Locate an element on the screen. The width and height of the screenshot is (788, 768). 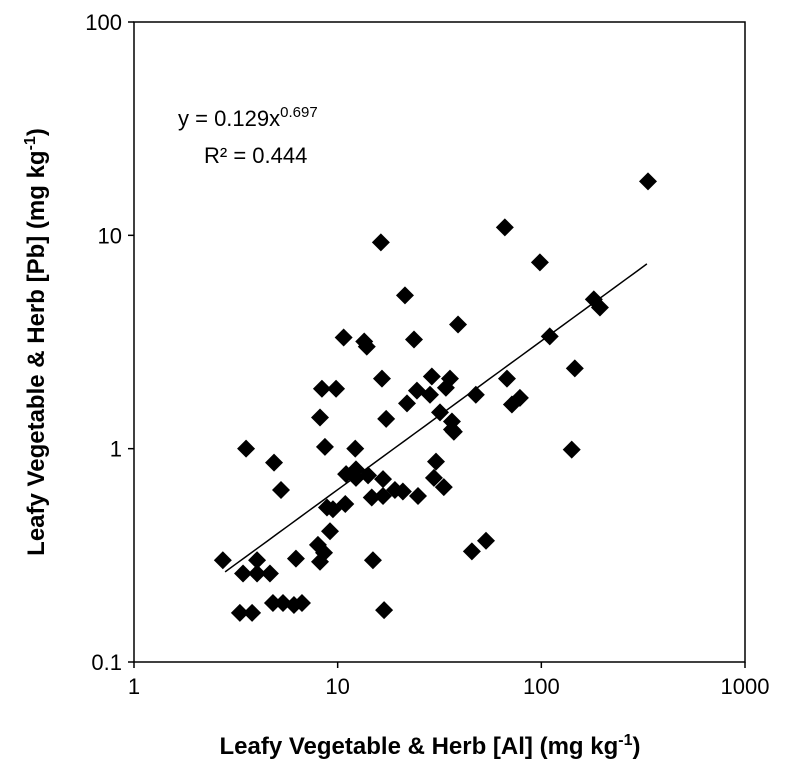
x-axis-label: Leafy Vegetable & Herb [Al] (mg kg-1) is located at coordinates (430, 746).